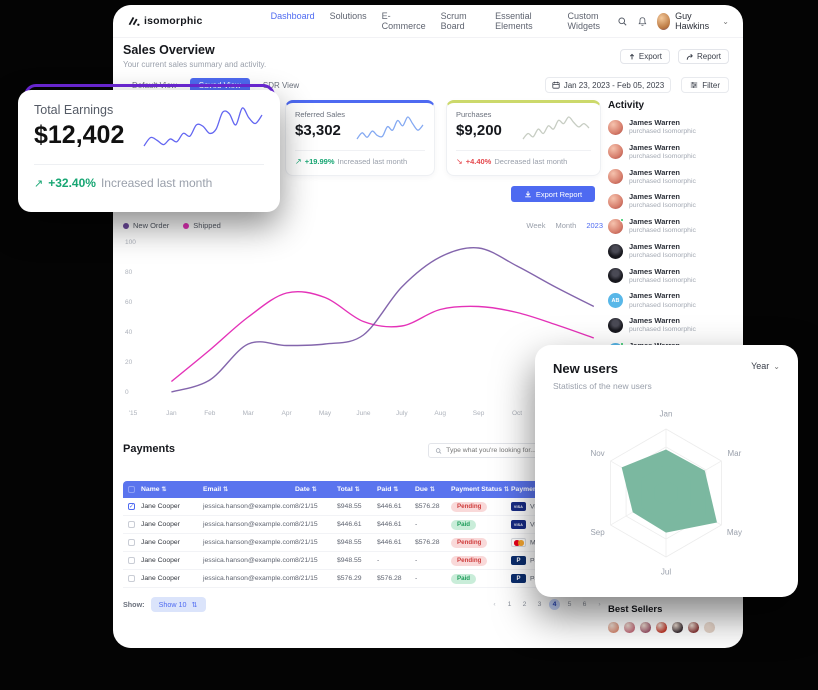  Describe the element at coordinates (79, 135) in the screenshot. I see `total-earnings-value: $12,402` at that location.